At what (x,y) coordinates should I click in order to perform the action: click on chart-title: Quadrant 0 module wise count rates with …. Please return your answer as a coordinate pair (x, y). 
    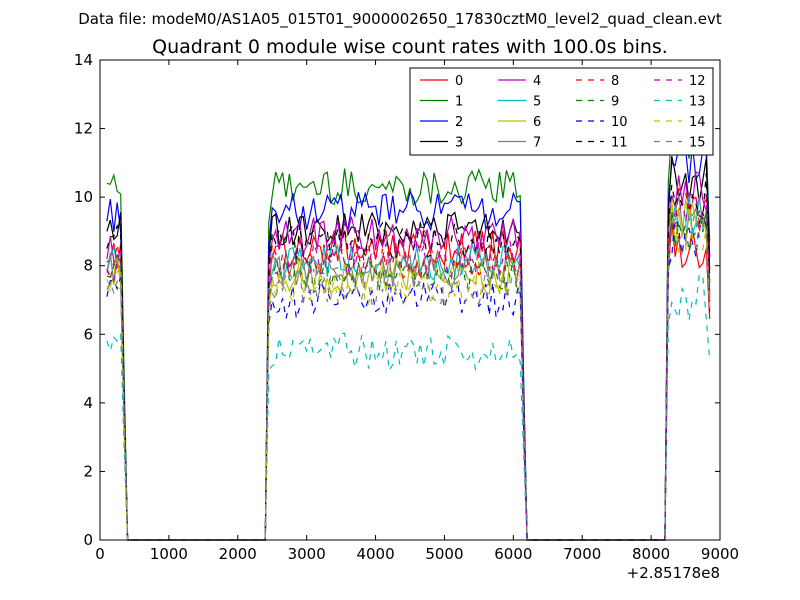
    Looking at the image, I should click on (410, 47).